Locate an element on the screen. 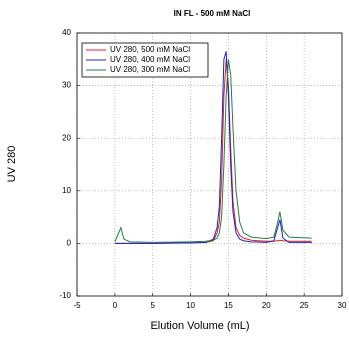 This screenshot has height=341, width=349. x-tick-label: 30 is located at coordinates (342, 305).